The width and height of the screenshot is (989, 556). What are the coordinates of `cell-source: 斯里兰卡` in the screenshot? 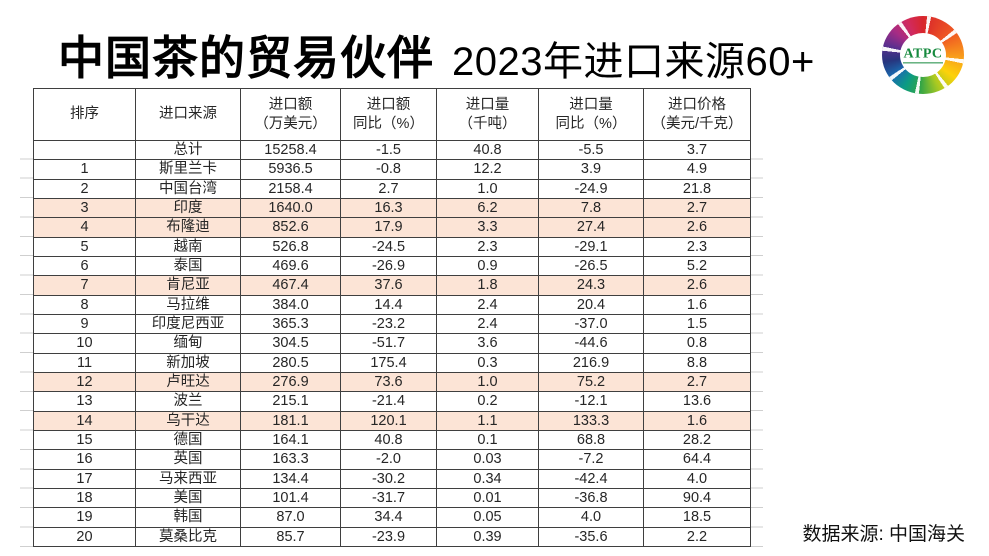 It's located at (188, 169).